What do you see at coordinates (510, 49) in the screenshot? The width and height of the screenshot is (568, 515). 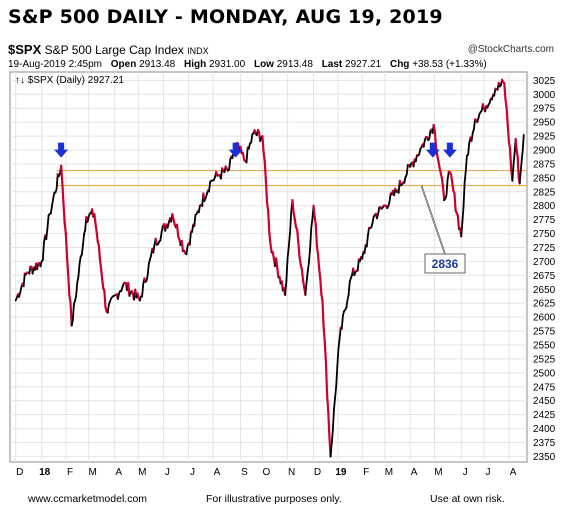 I see `source-label: @StockCharts.com` at bounding box center [510, 49].